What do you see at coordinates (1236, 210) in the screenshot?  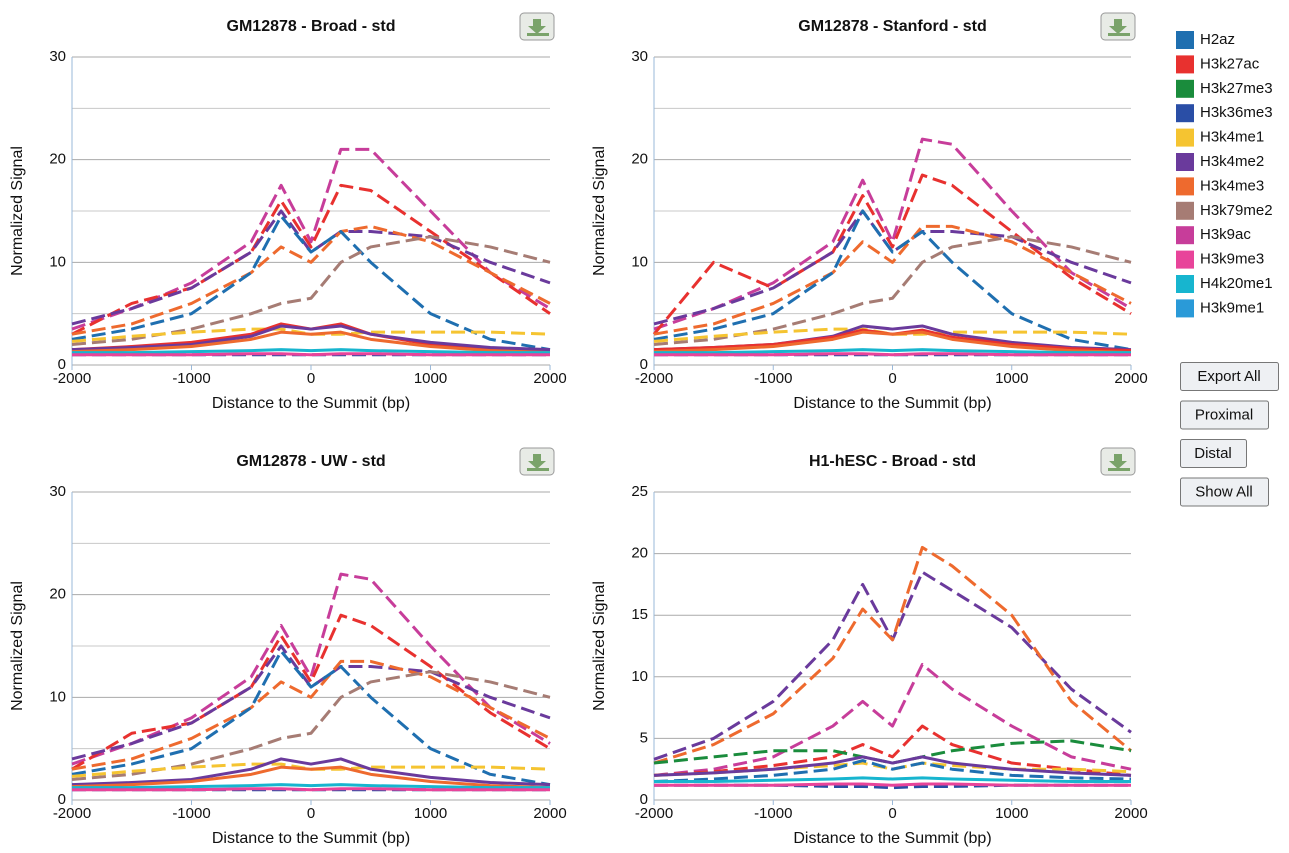 I see `legend-label: H3k79me2` at bounding box center [1236, 210].